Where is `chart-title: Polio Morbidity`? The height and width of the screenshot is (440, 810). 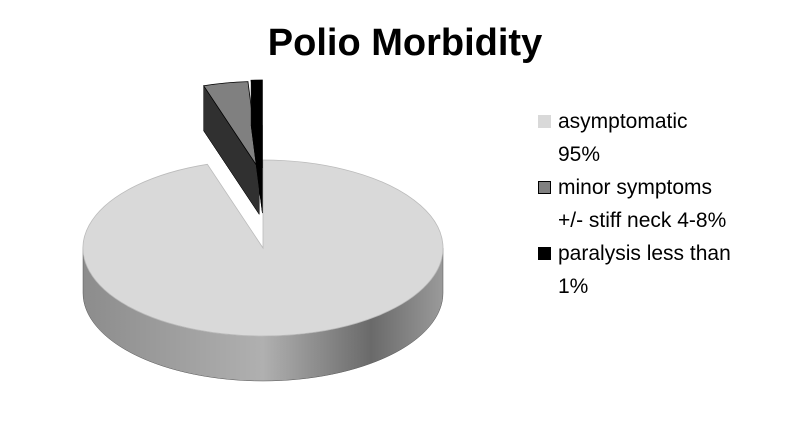
chart-title: Polio Morbidity is located at coordinates (405, 43).